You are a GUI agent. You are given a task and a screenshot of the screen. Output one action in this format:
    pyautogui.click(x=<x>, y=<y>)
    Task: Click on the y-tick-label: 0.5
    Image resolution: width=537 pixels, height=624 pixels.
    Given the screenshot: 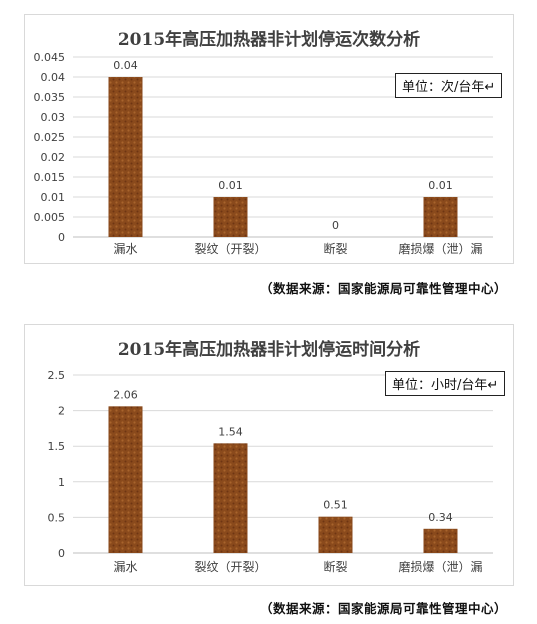 What is the action you would take?
    pyautogui.click(x=57, y=517)
    